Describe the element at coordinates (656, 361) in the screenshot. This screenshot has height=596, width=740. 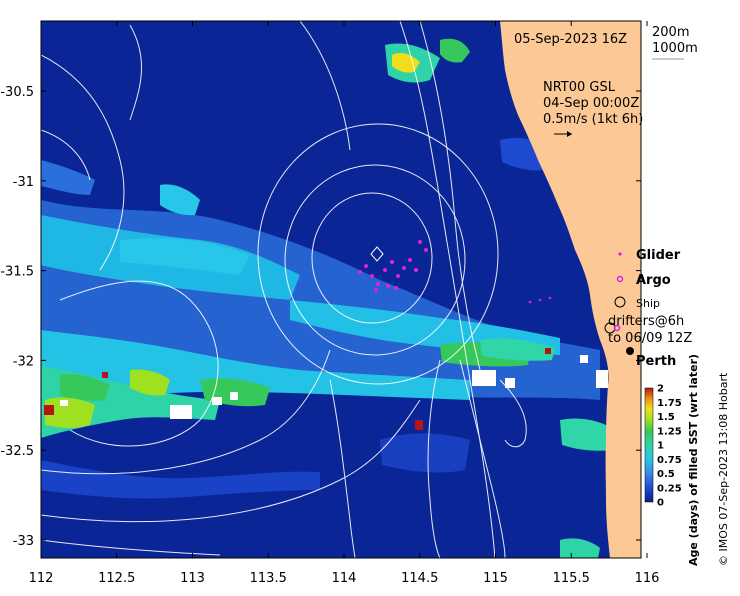
I see `perth-label: Perth` at that location.